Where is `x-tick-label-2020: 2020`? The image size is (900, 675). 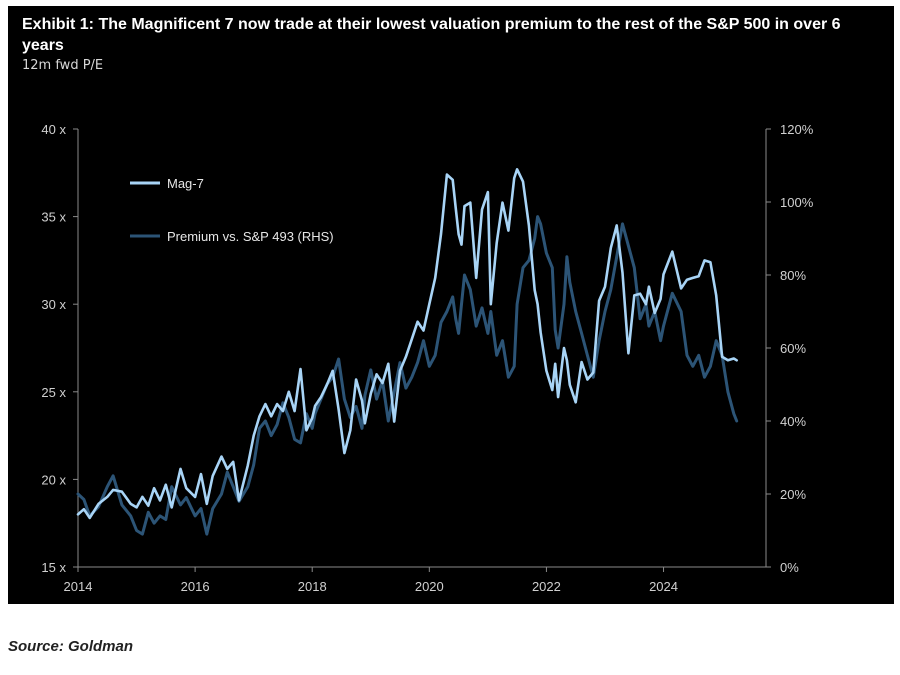
x-tick-label-2020: 2020 is located at coordinates (429, 586).